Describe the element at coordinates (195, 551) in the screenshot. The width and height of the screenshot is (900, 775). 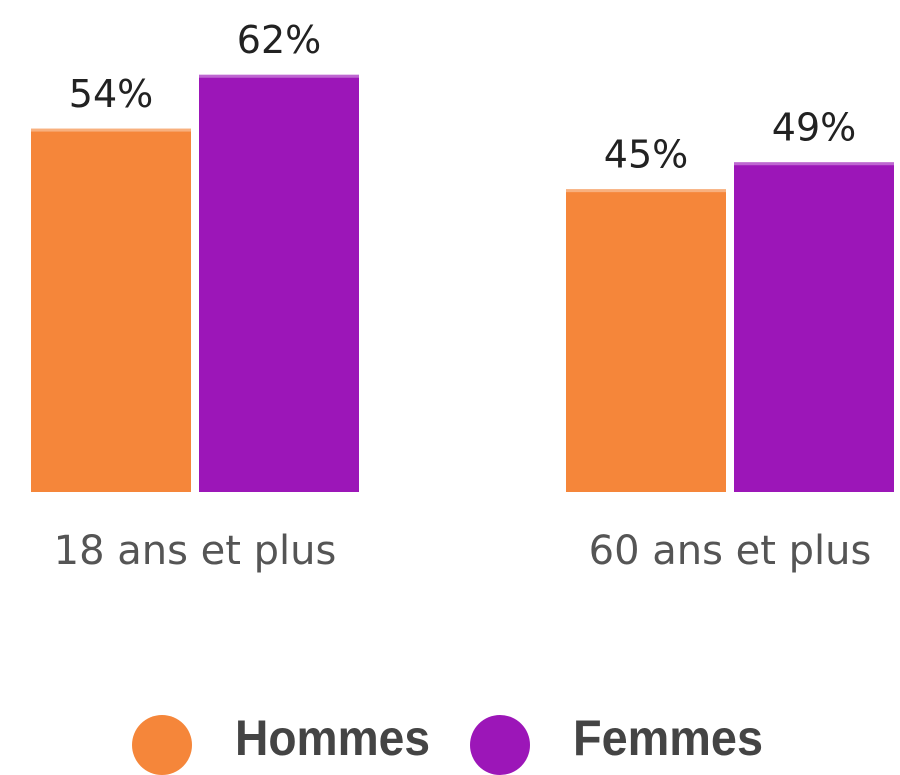
I see `category-label: 18 ans et plus` at that location.